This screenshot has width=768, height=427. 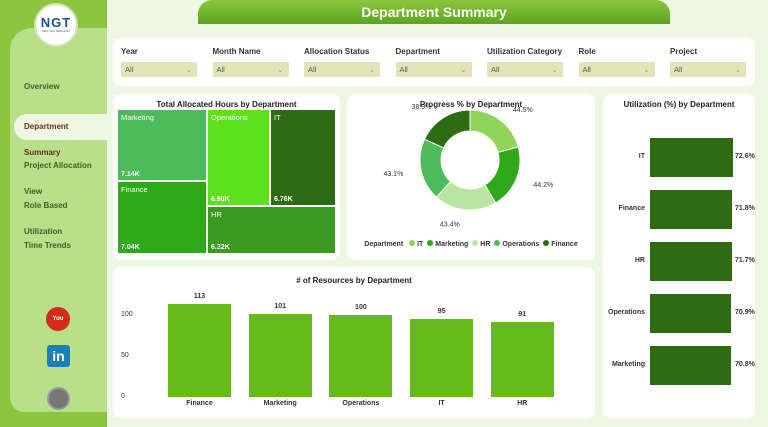 What do you see at coordinates (481, 244) in the screenshot?
I see `legend-item: HR` at bounding box center [481, 244].